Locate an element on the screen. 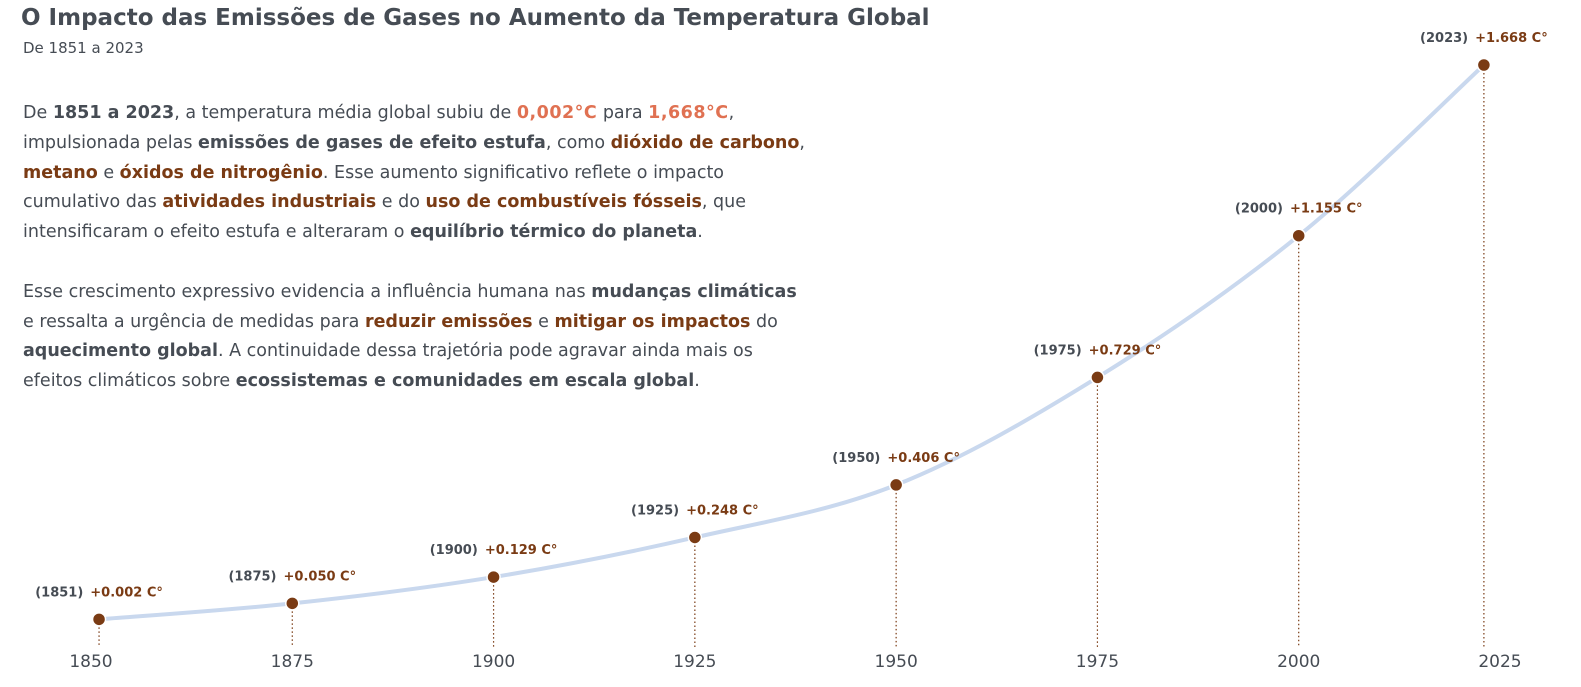  point-year-label: (1851) is located at coordinates (59, 592).